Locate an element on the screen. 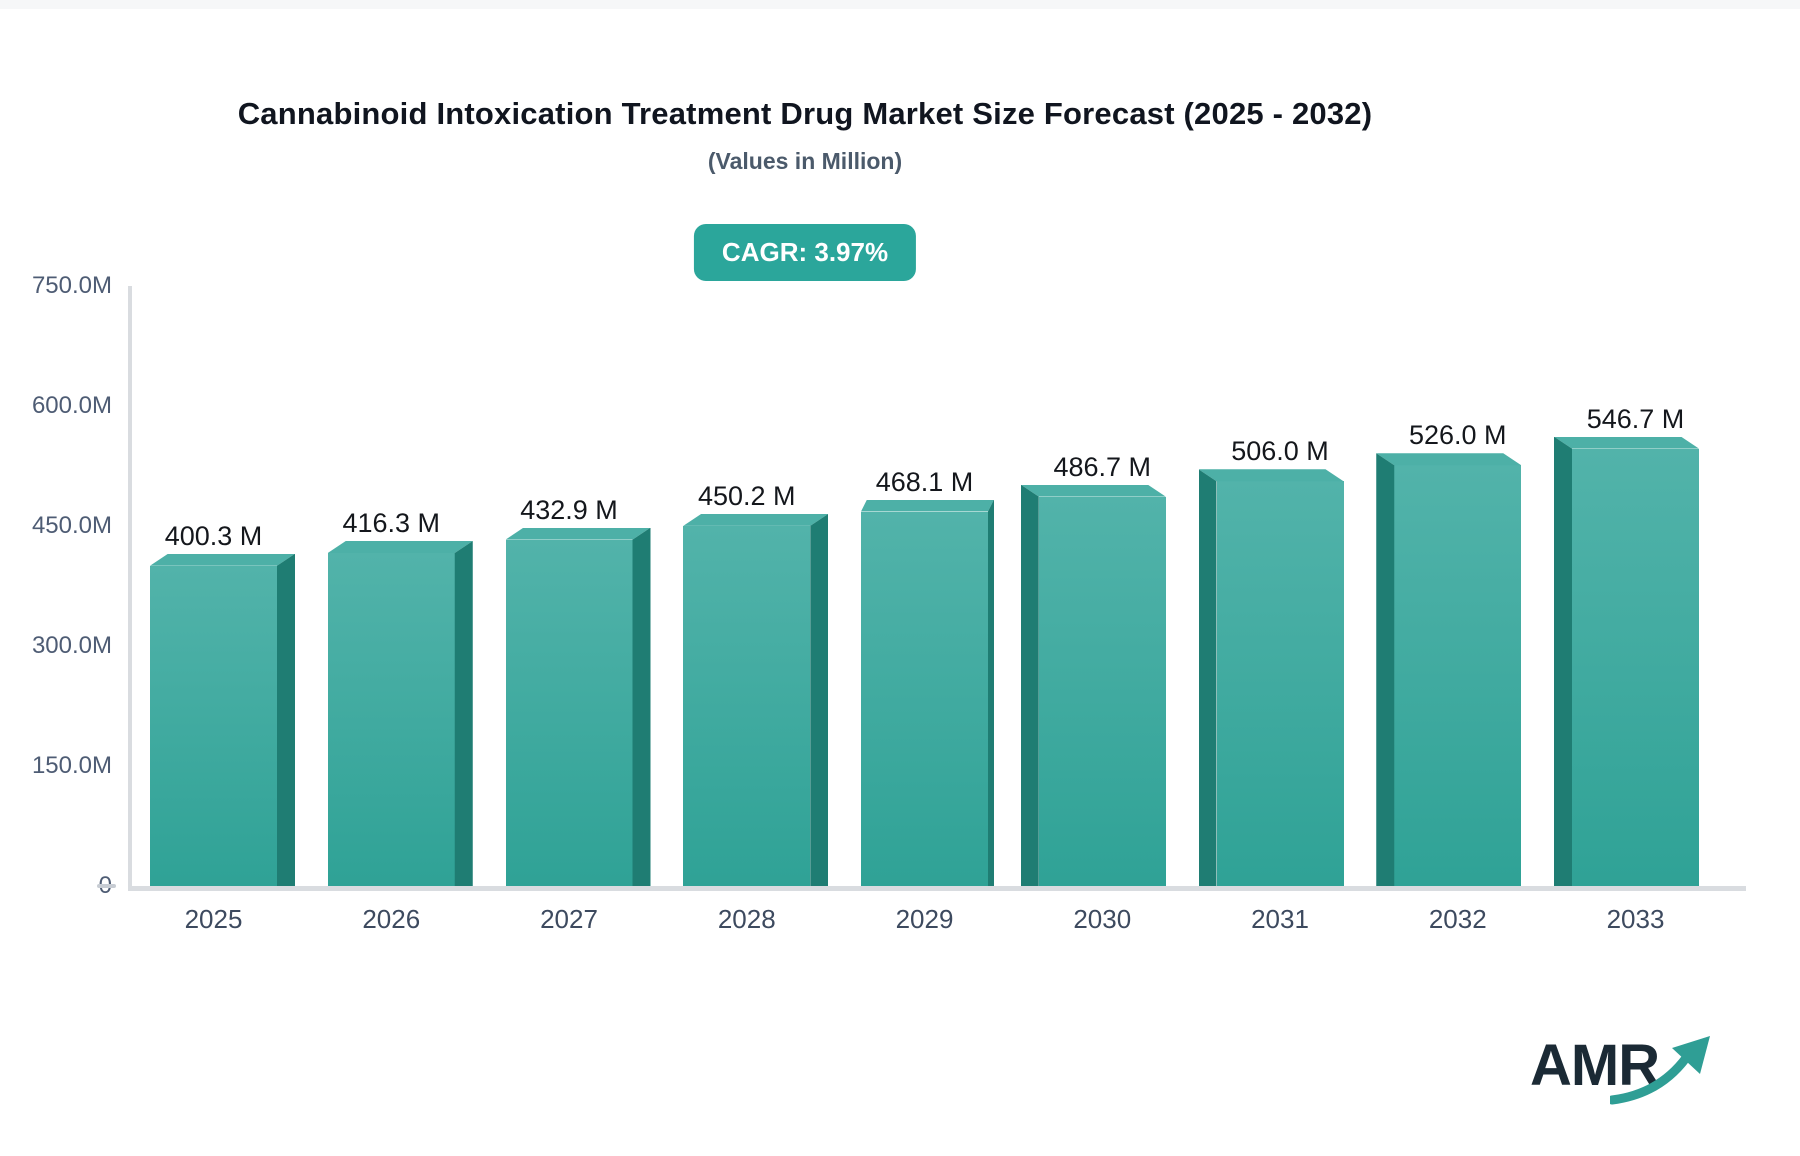  x-tick-label: 2032 is located at coordinates (1457, 919).